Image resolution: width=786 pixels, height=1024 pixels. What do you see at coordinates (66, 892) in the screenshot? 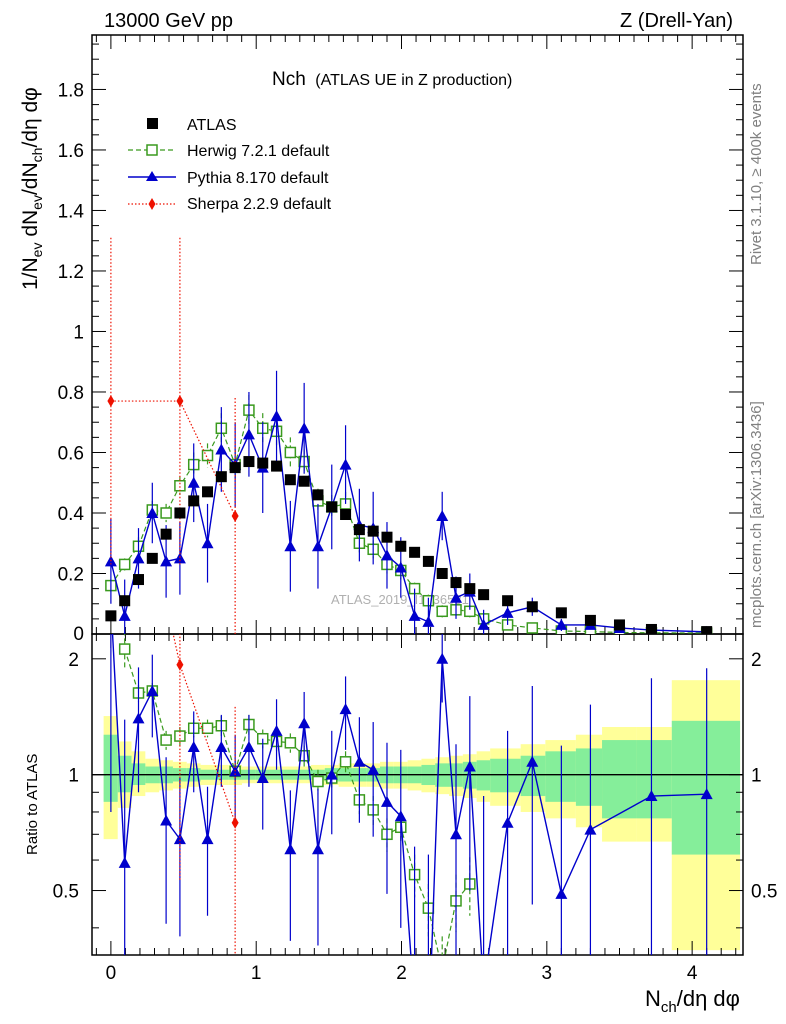
I see `ratio-tick-label-left: 0.5` at bounding box center [66, 892].